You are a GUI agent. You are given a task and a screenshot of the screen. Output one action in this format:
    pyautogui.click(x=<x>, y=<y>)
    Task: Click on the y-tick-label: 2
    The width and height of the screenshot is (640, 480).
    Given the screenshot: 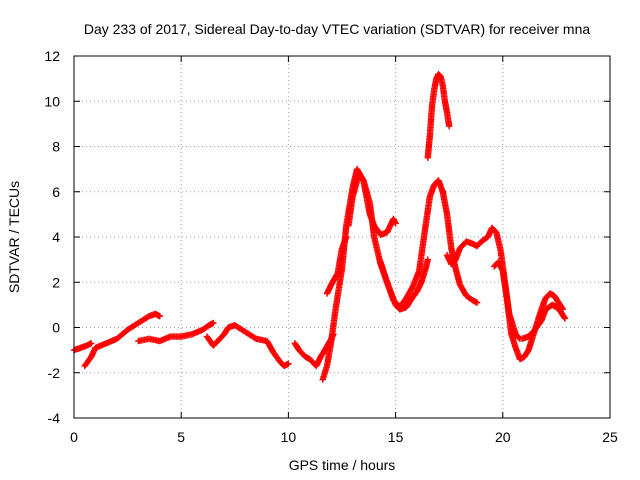 What is the action you would take?
    pyautogui.click(x=56, y=282)
    